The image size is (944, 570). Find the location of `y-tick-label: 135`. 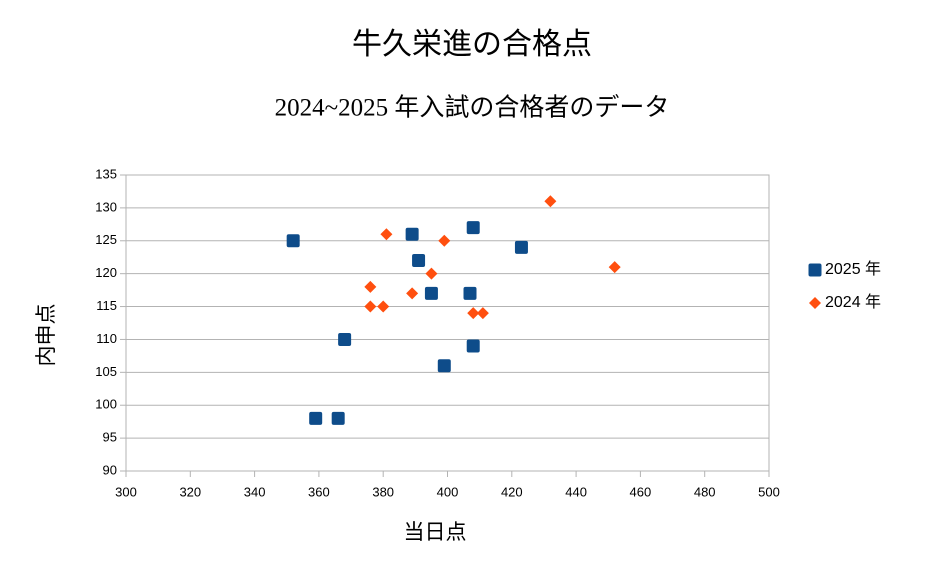

y-tick-label: 135 is located at coordinates (106, 173).